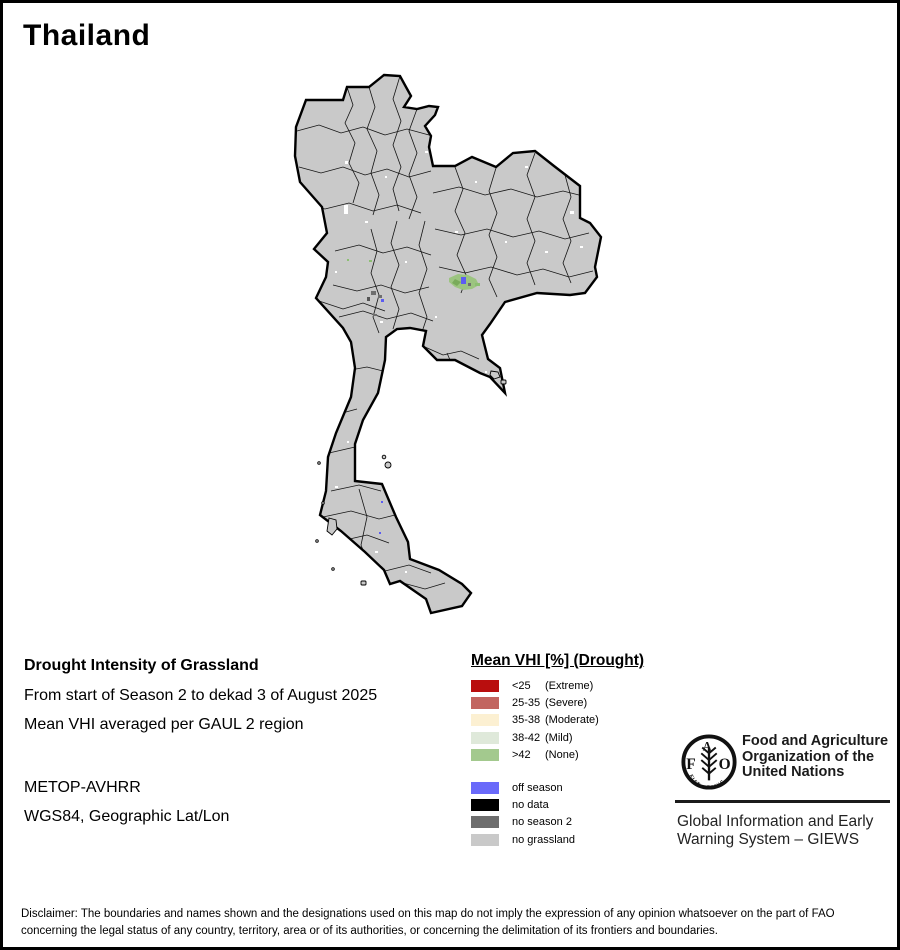 This screenshot has width=900, height=950. Describe the element at coordinates (543, 839) in the screenshot. I see `legend-label: no grassland` at that location.